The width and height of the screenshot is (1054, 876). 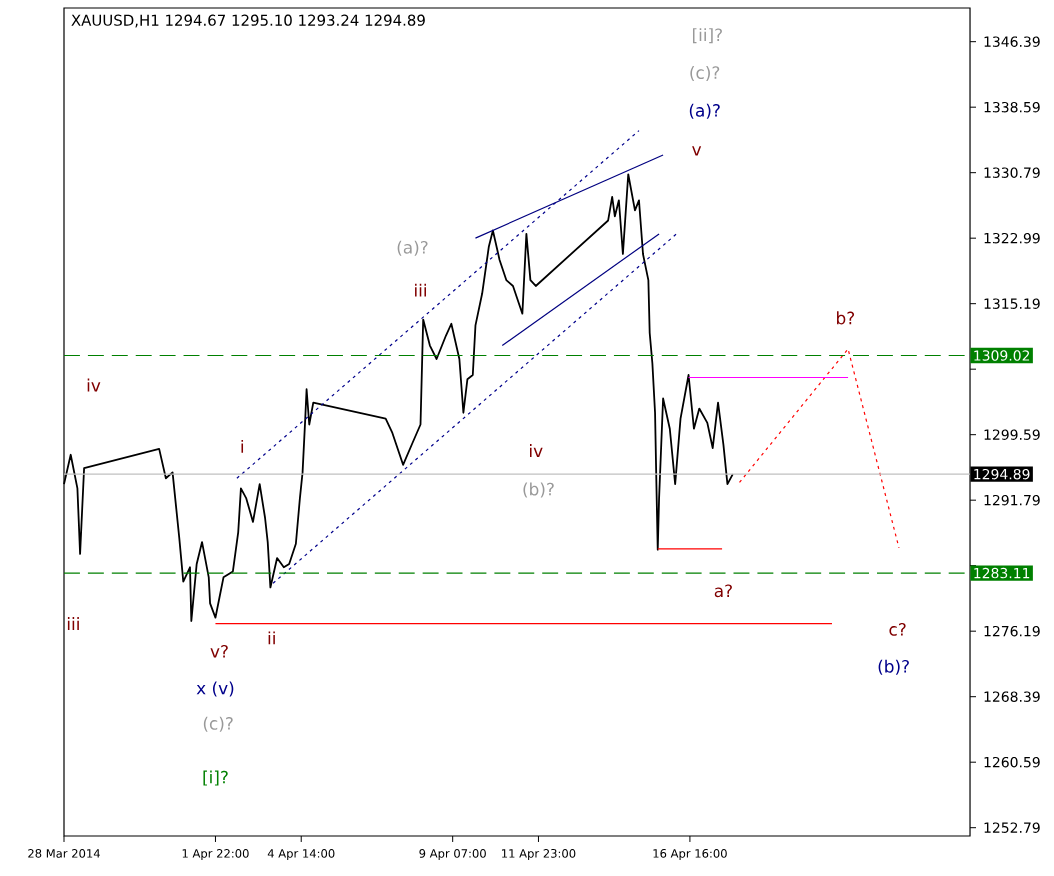 I want to click on annotation: ii, so click(x=271, y=638).